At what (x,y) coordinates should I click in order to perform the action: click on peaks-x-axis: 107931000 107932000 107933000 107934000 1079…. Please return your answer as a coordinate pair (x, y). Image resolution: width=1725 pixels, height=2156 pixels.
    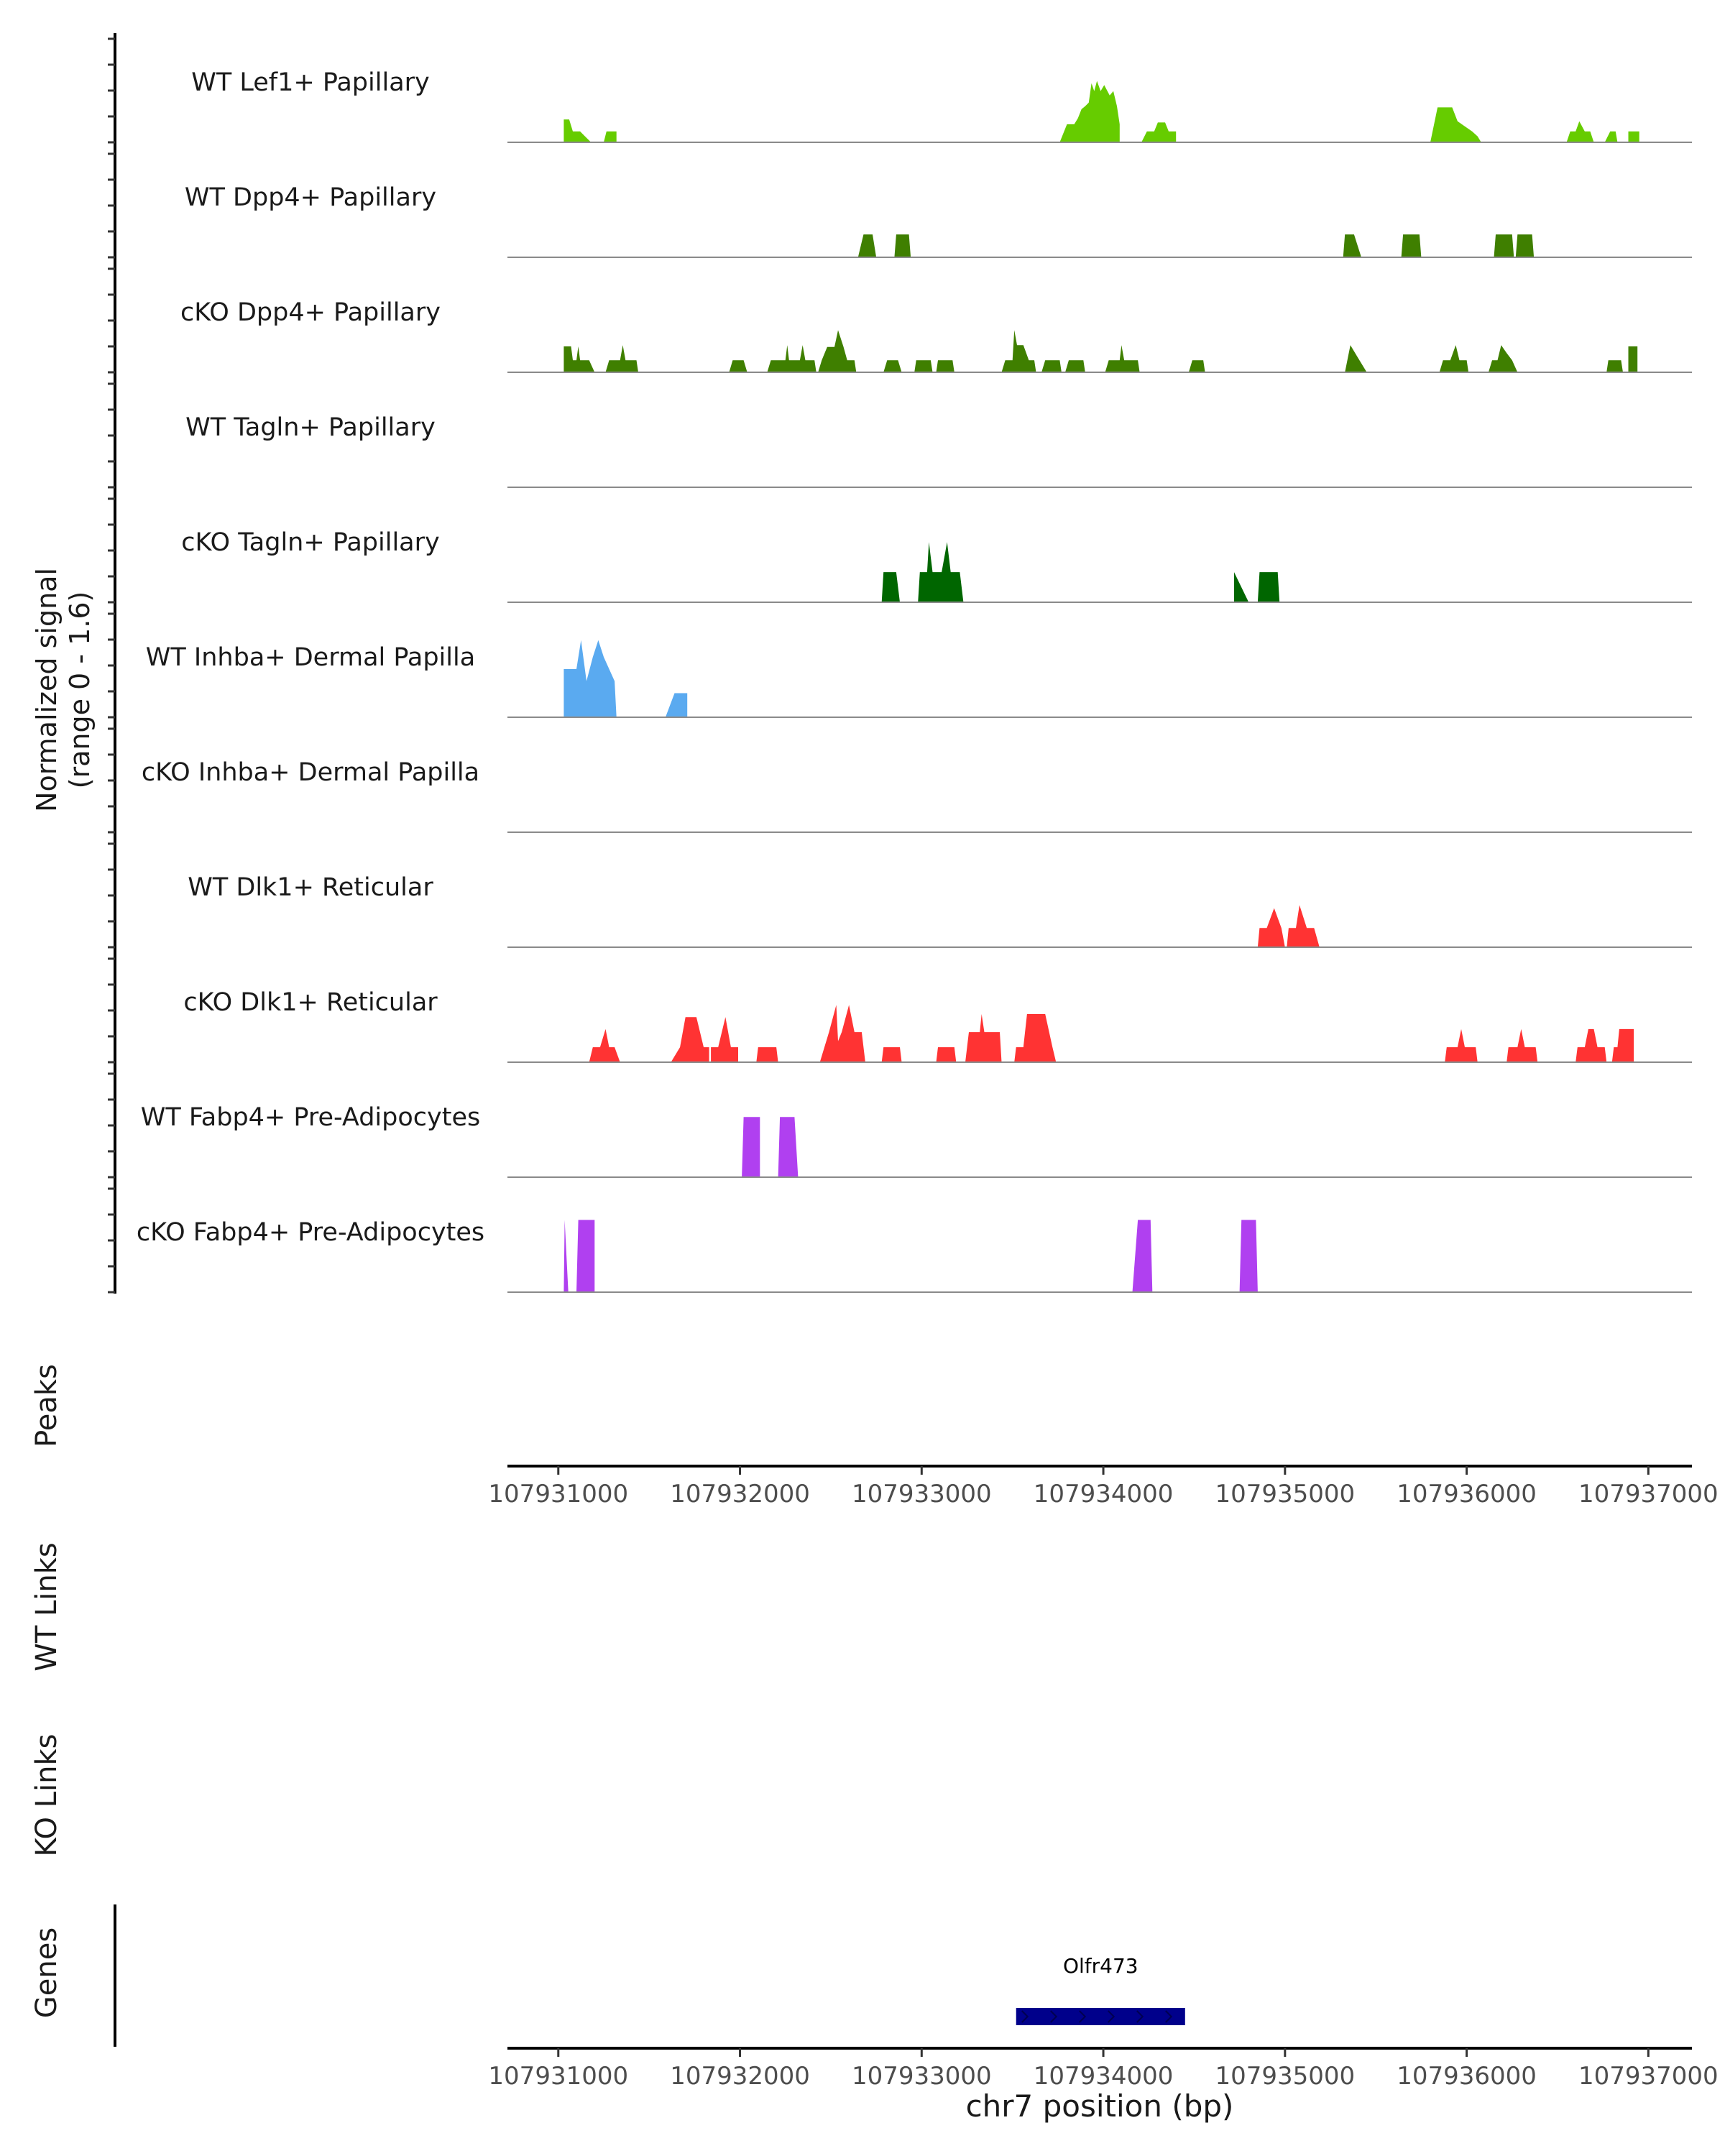
    Looking at the image, I should click on (1103, 1486).